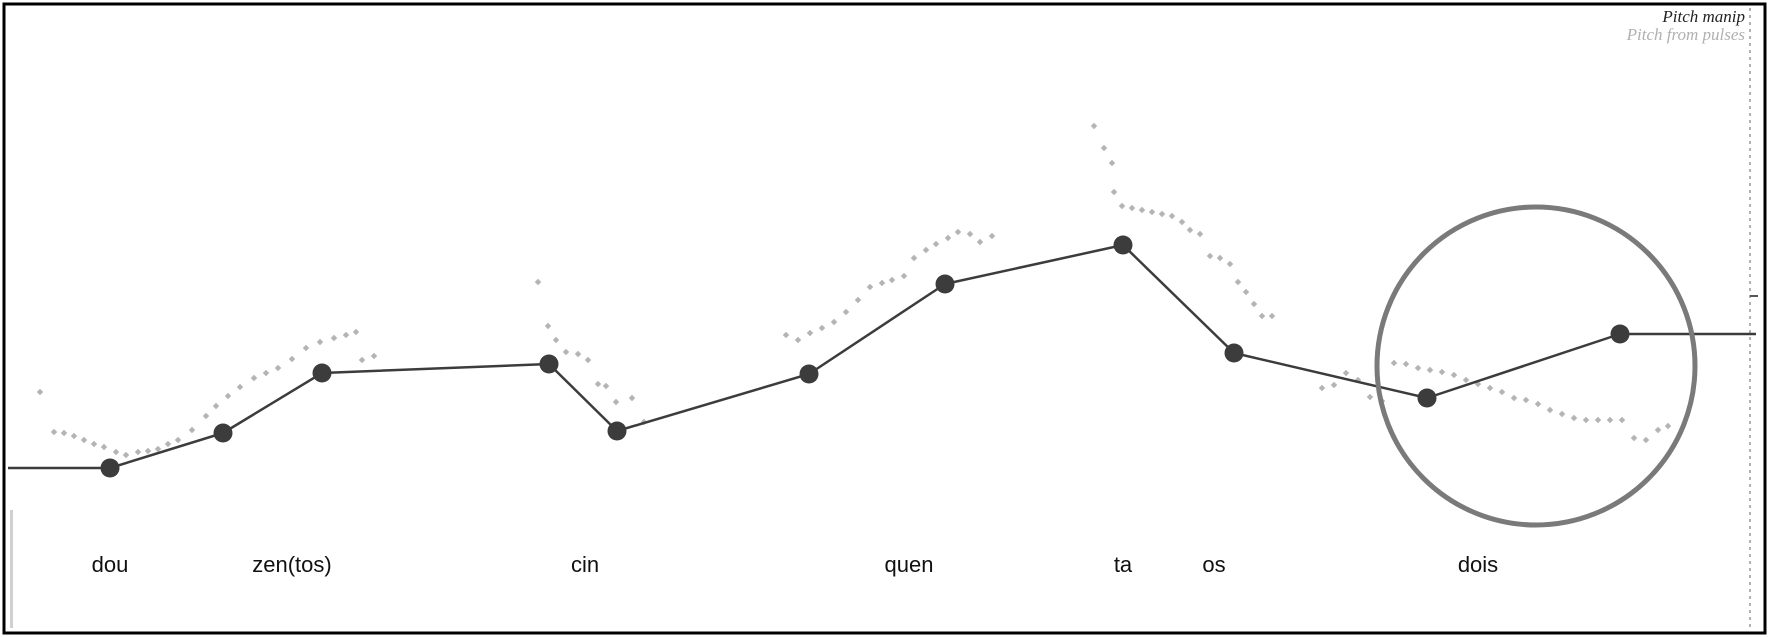  What do you see at coordinates (1685, 34) in the screenshot?
I see `legend-pitch-from-pulses: Pitch from pulses` at bounding box center [1685, 34].